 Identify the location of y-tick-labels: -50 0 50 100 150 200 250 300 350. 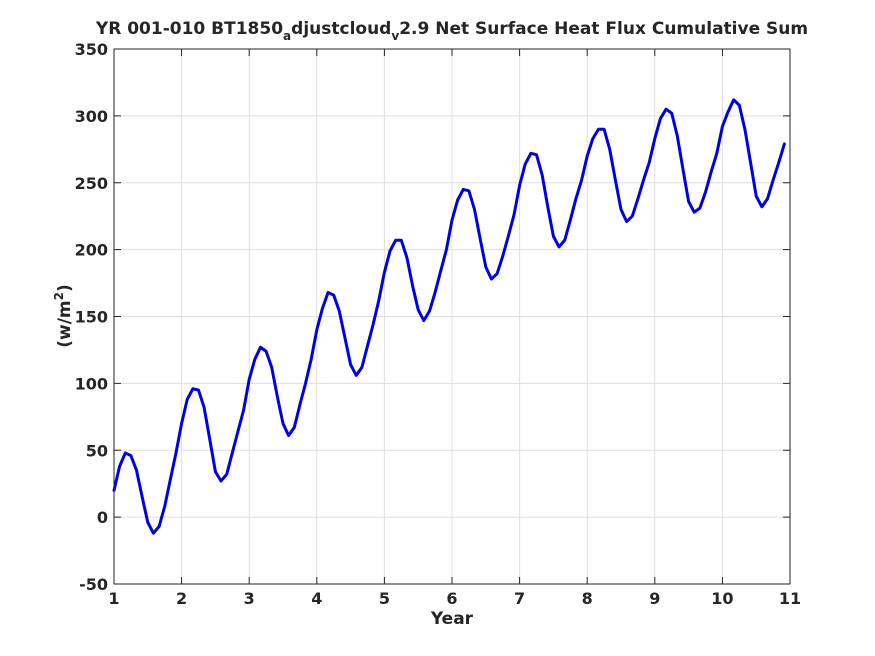
(91, 317).